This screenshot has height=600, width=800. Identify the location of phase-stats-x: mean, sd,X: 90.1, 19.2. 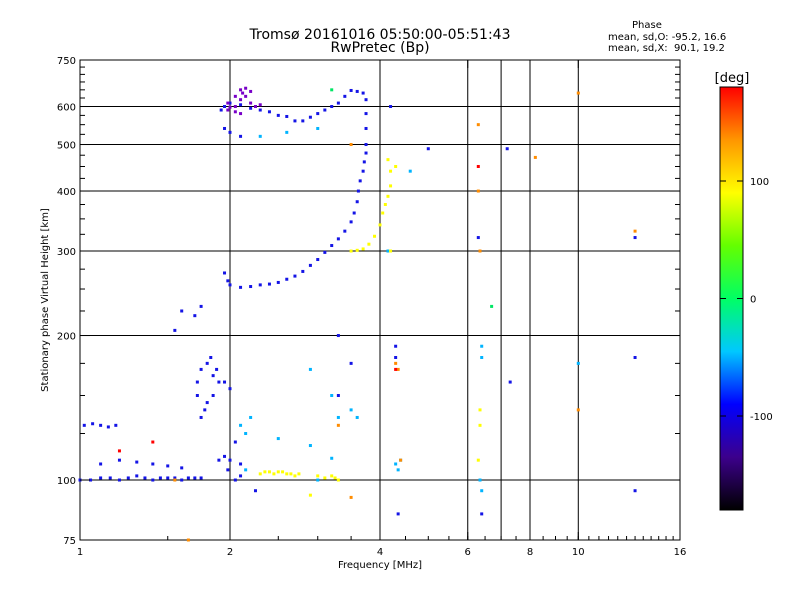
(666, 48).